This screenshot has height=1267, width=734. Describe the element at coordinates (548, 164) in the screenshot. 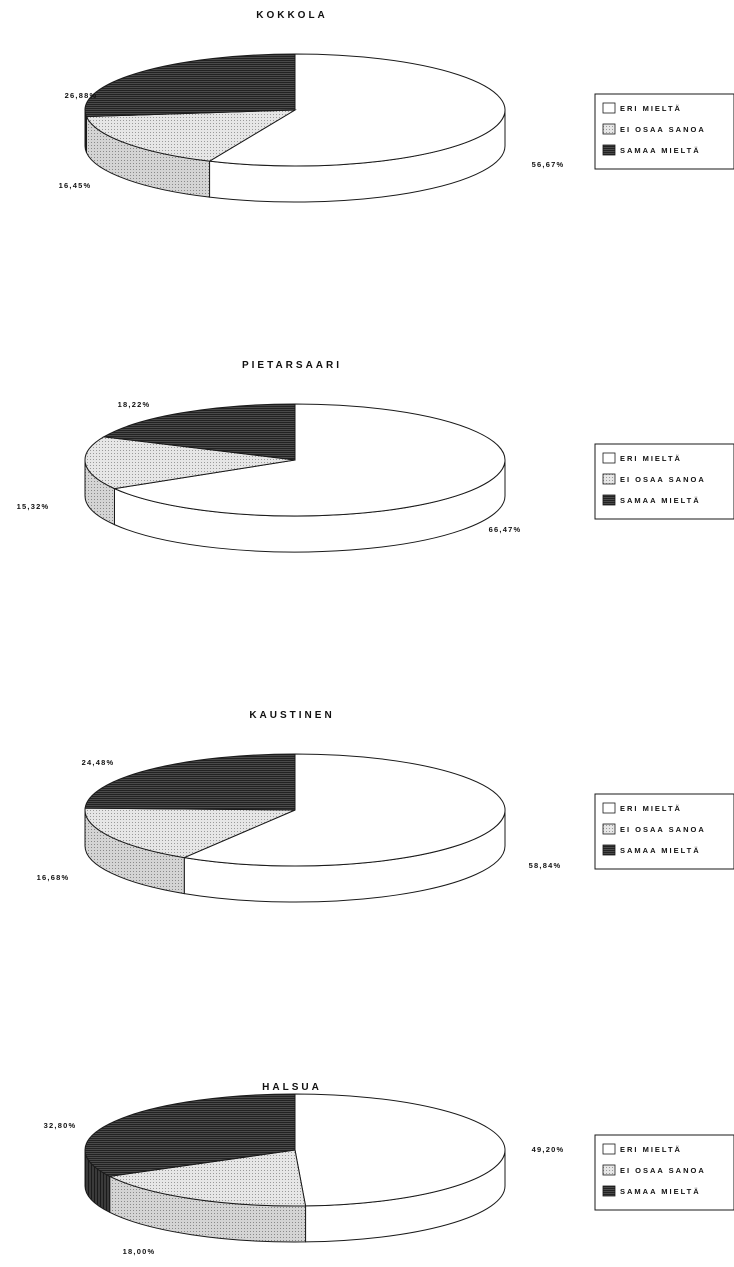

I see `data-label: 56,67%` at that location.